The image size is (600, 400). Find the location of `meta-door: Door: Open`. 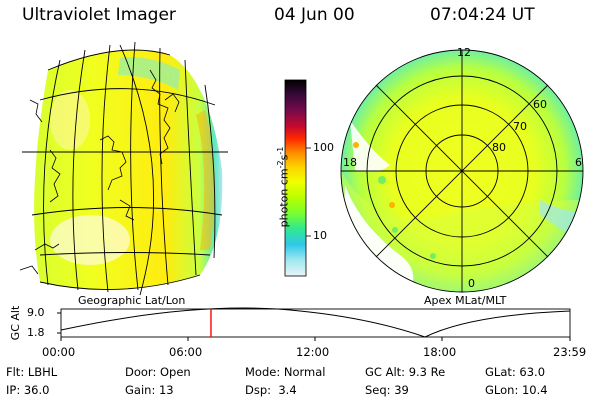

meta-door: Door: Open is located at coordinates (158, 372).